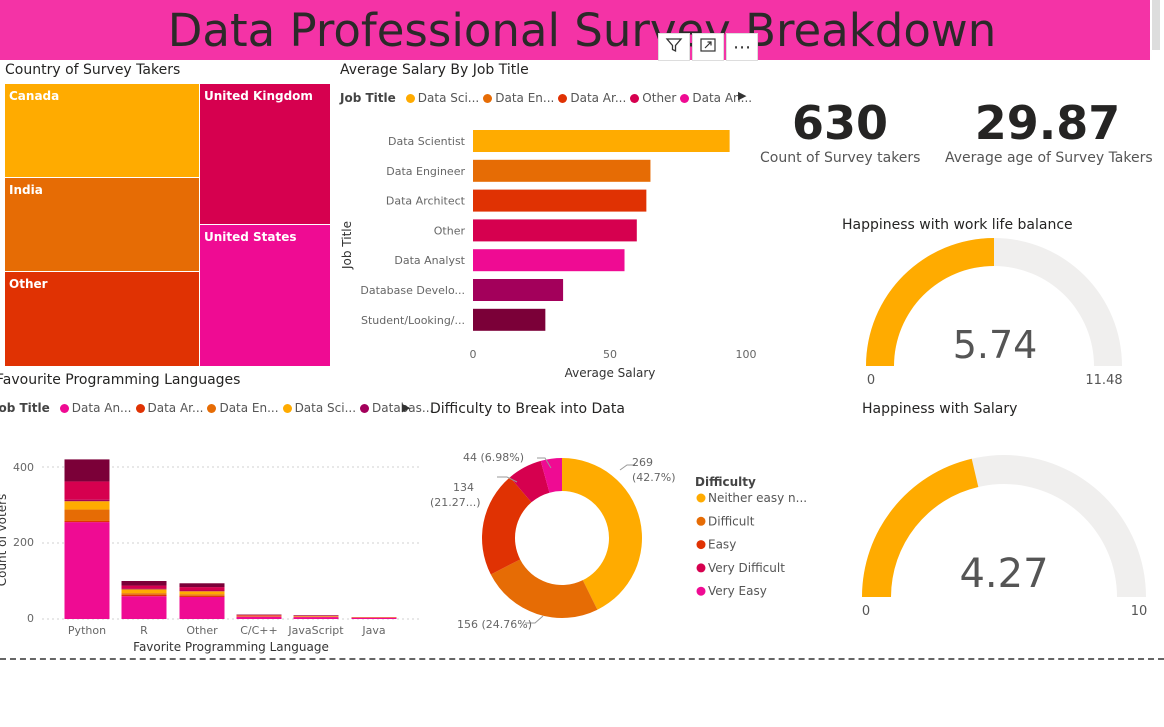  What do you see at coordinates (265, 154) in the screenshot?
I see `treemap-cell-united-kingdom: United Kingdom` at bounding box center [265, 154].